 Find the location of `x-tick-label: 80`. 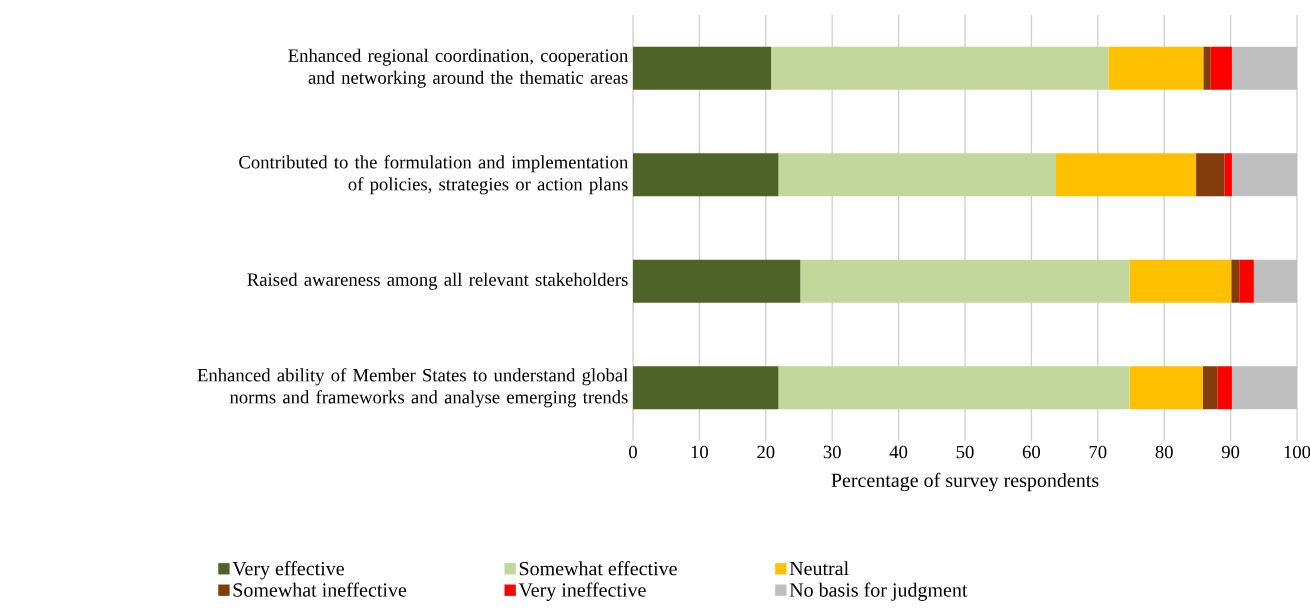

x-tick-label: 80 is located at coordinates (1164, 452).